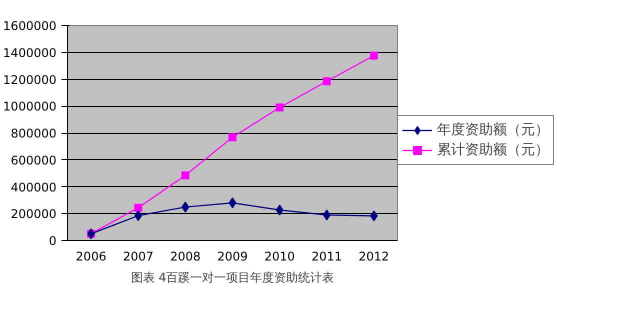 This screenshot has height=330, width=622. What do you see at coordinates (279, 257) in the screenshot?
I see `x-tick-label: 2010` at bounding box center [279, 257].